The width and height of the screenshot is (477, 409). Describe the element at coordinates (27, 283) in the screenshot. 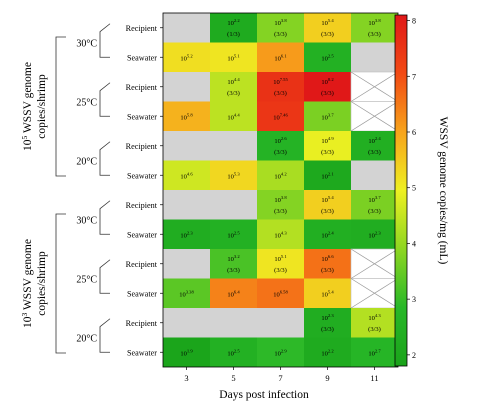

I see `group-label-main: 103 WSSV genome` at that location.